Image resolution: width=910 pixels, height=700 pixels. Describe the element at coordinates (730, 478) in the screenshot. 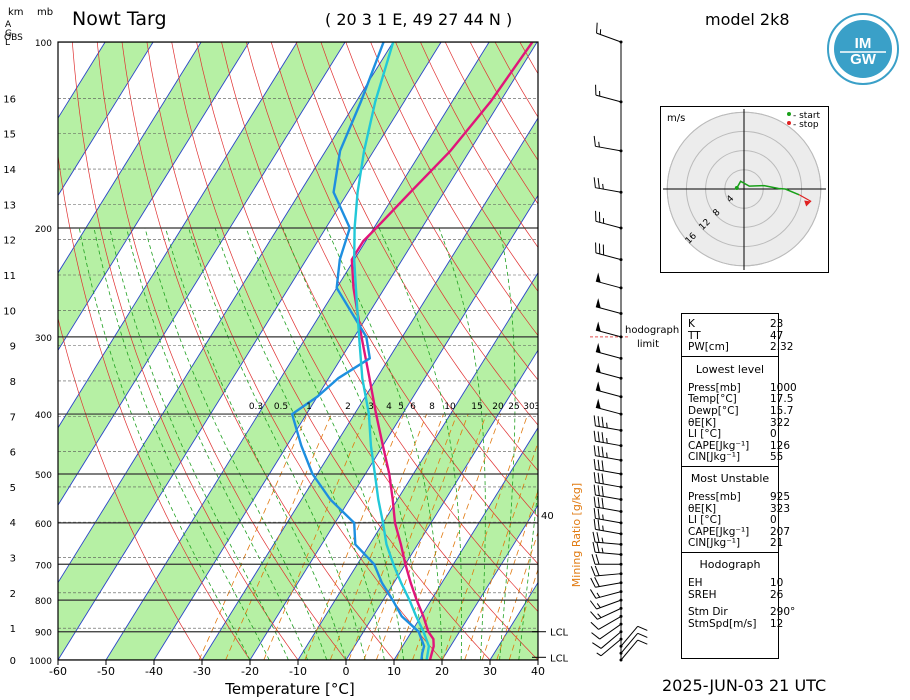

I see `index-section-title: Most Unstable` at that location.